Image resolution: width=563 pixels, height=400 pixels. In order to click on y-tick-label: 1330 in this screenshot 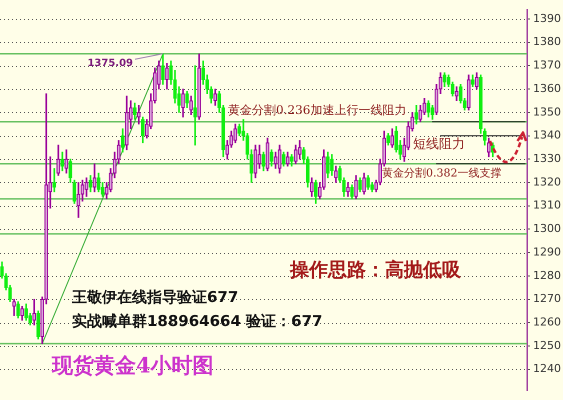, I will do `click(547, 158)`.